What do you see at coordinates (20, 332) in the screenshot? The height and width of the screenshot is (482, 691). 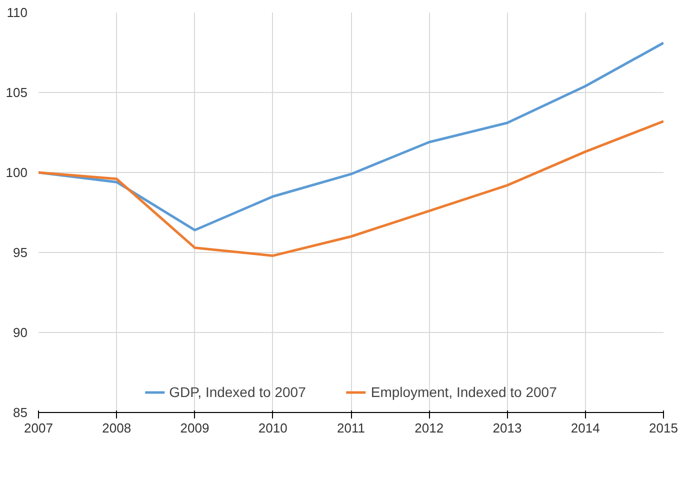 I see `y-tick-label: 90` at bounding box center [20, 332].